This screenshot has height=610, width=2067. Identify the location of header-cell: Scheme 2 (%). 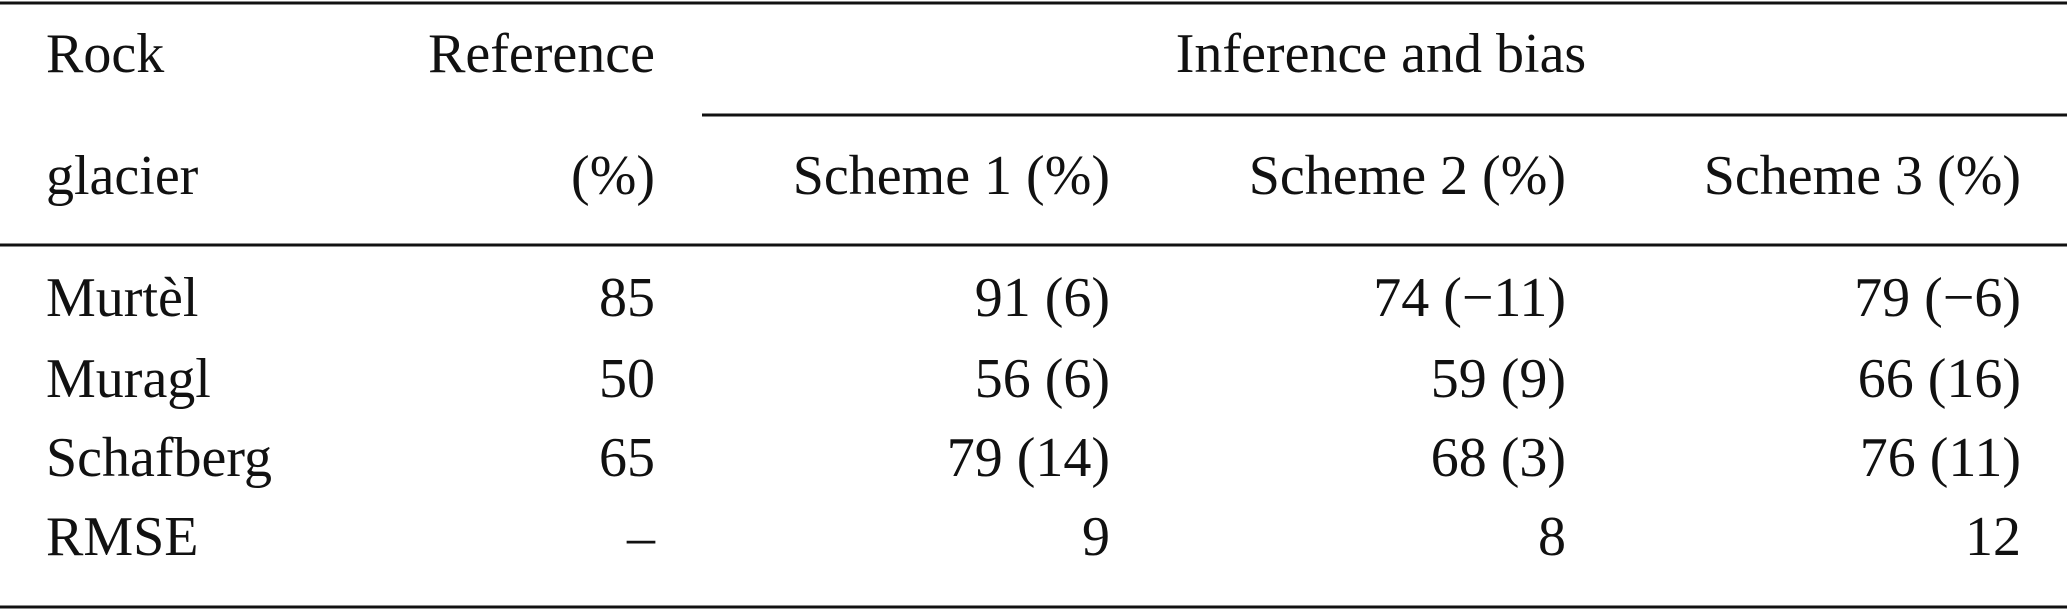
(1407, 176).